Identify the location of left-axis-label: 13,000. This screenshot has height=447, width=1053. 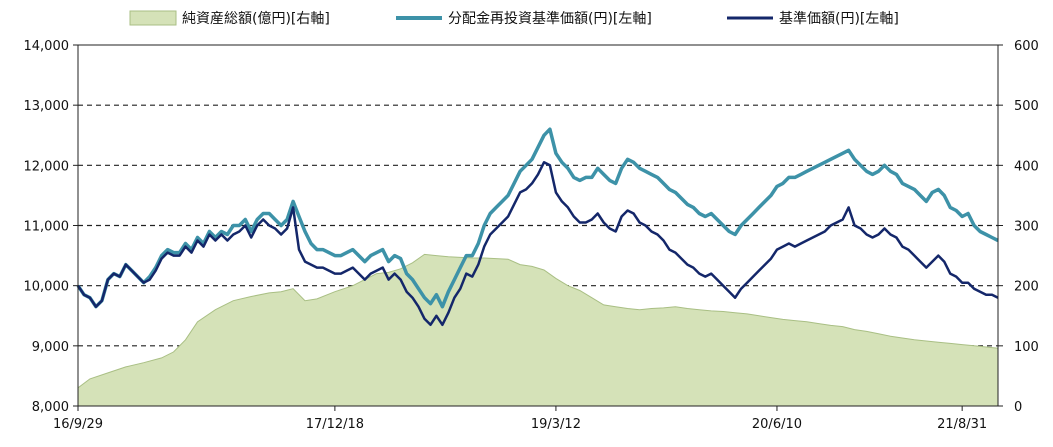
(47, 106).